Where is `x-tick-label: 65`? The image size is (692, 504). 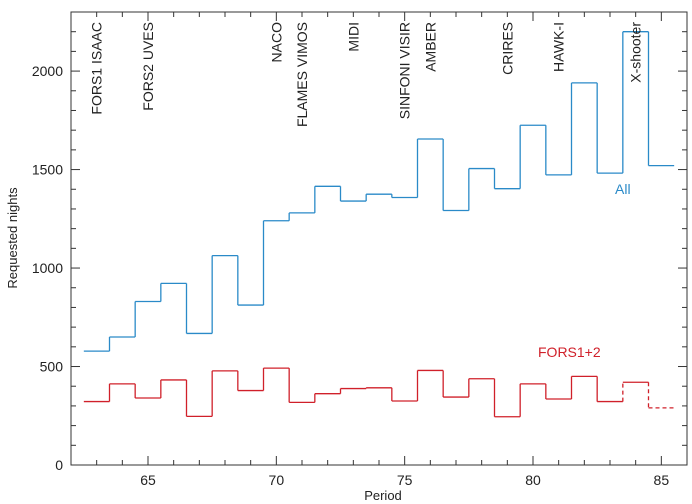 x-tick-label: 65 is located at coordinates (148, 480).